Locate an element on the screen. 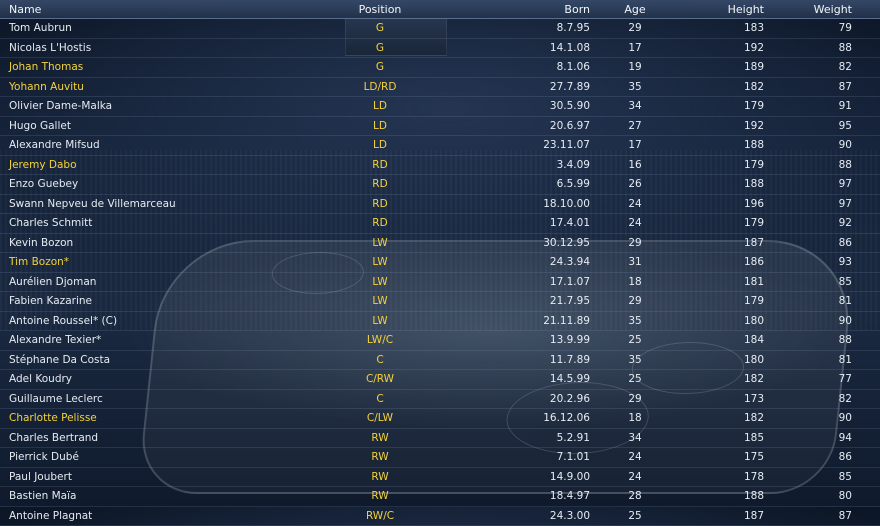 Image resolution: width=880 pixels, height=526 pixels. table-row: Alexandre Mifsud LD 23.11.07 17 188 90 is located at coordinates (440, 145).